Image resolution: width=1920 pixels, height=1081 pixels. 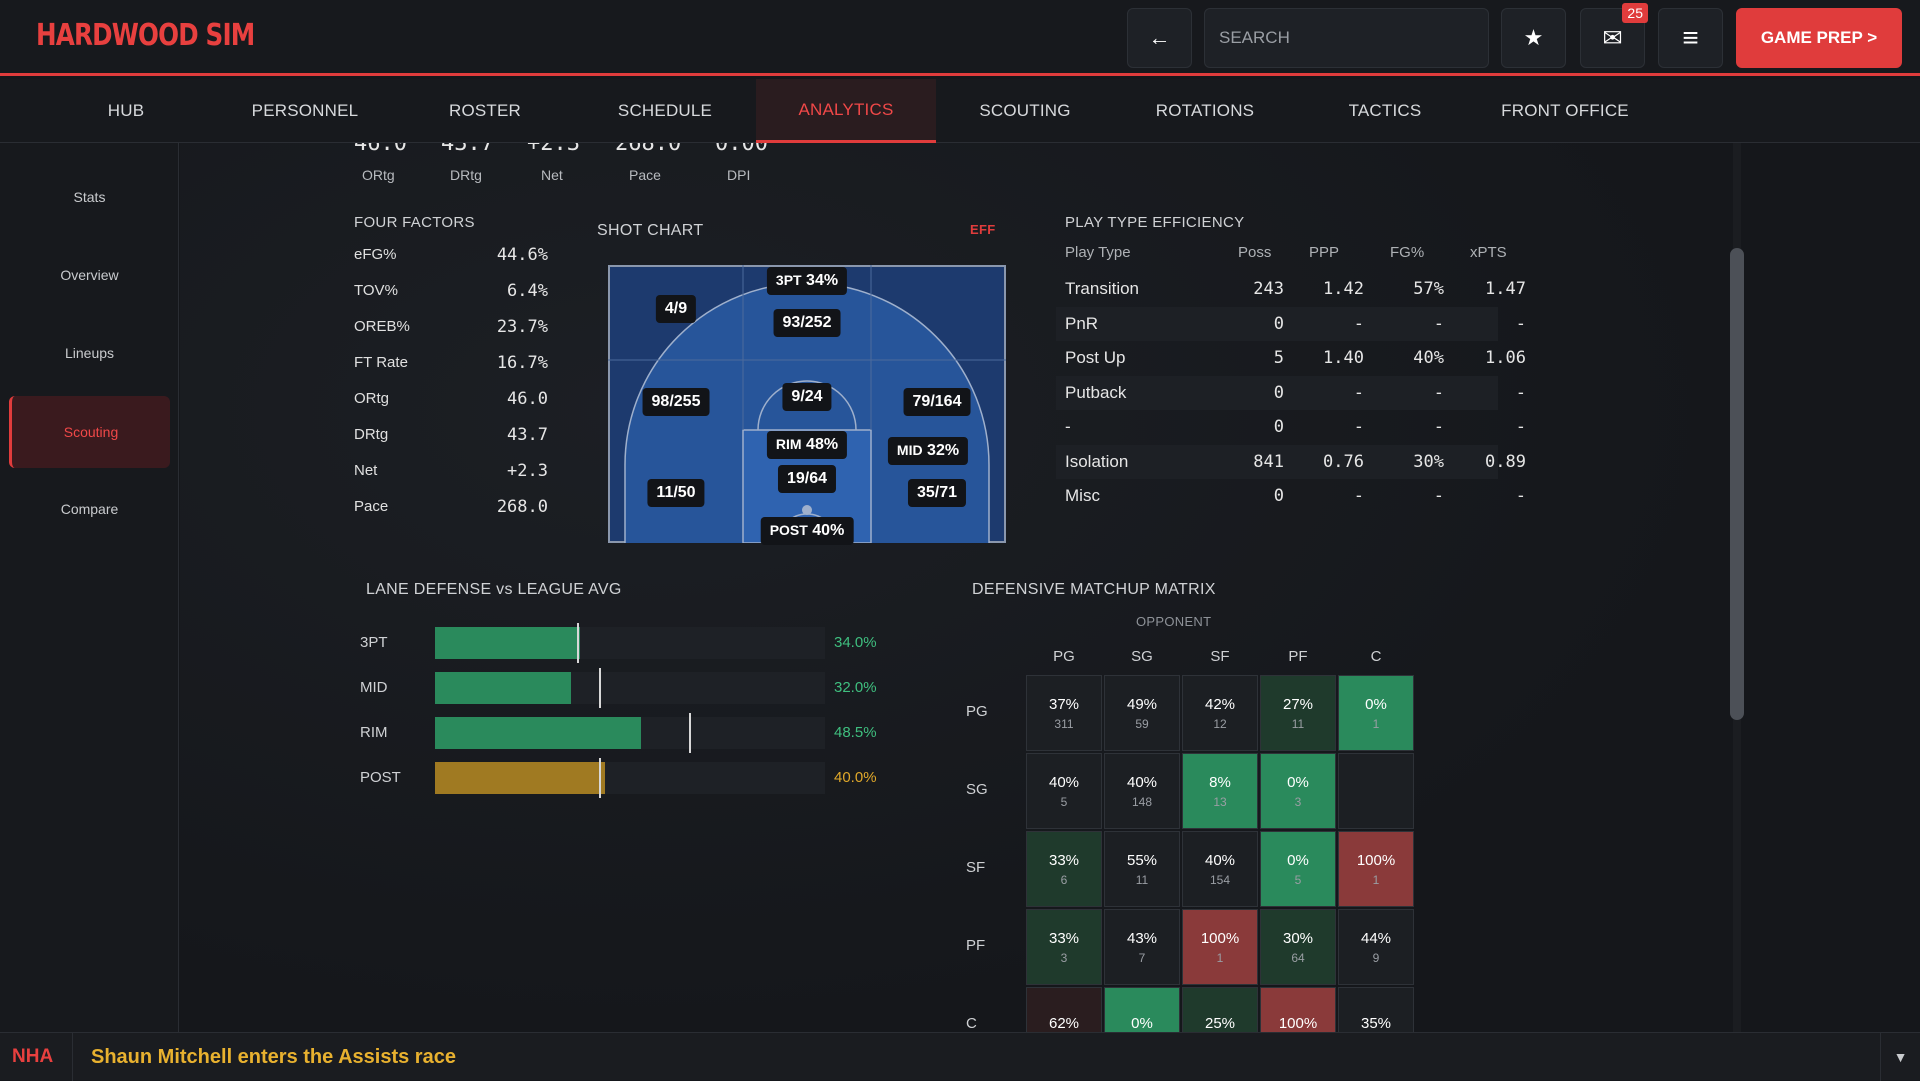 What do you see at coordinates (1220, 1009) in the screenshot?
I see `matrix-cell: 25%` at bounding box center [1220, 1009].